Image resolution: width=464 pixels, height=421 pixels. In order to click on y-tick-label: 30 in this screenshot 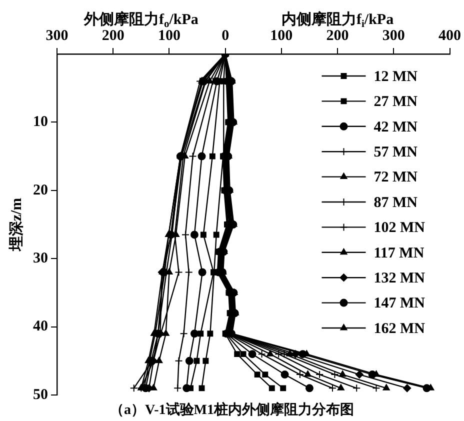, I will do `click(40, 258)`.